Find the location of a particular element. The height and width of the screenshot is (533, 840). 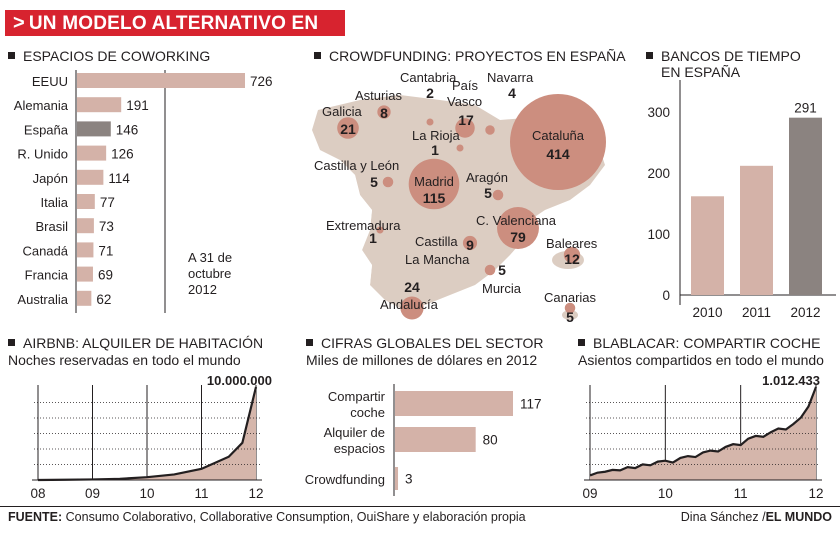

coworking-value-label: 73 is located at coordinates (106, 226).